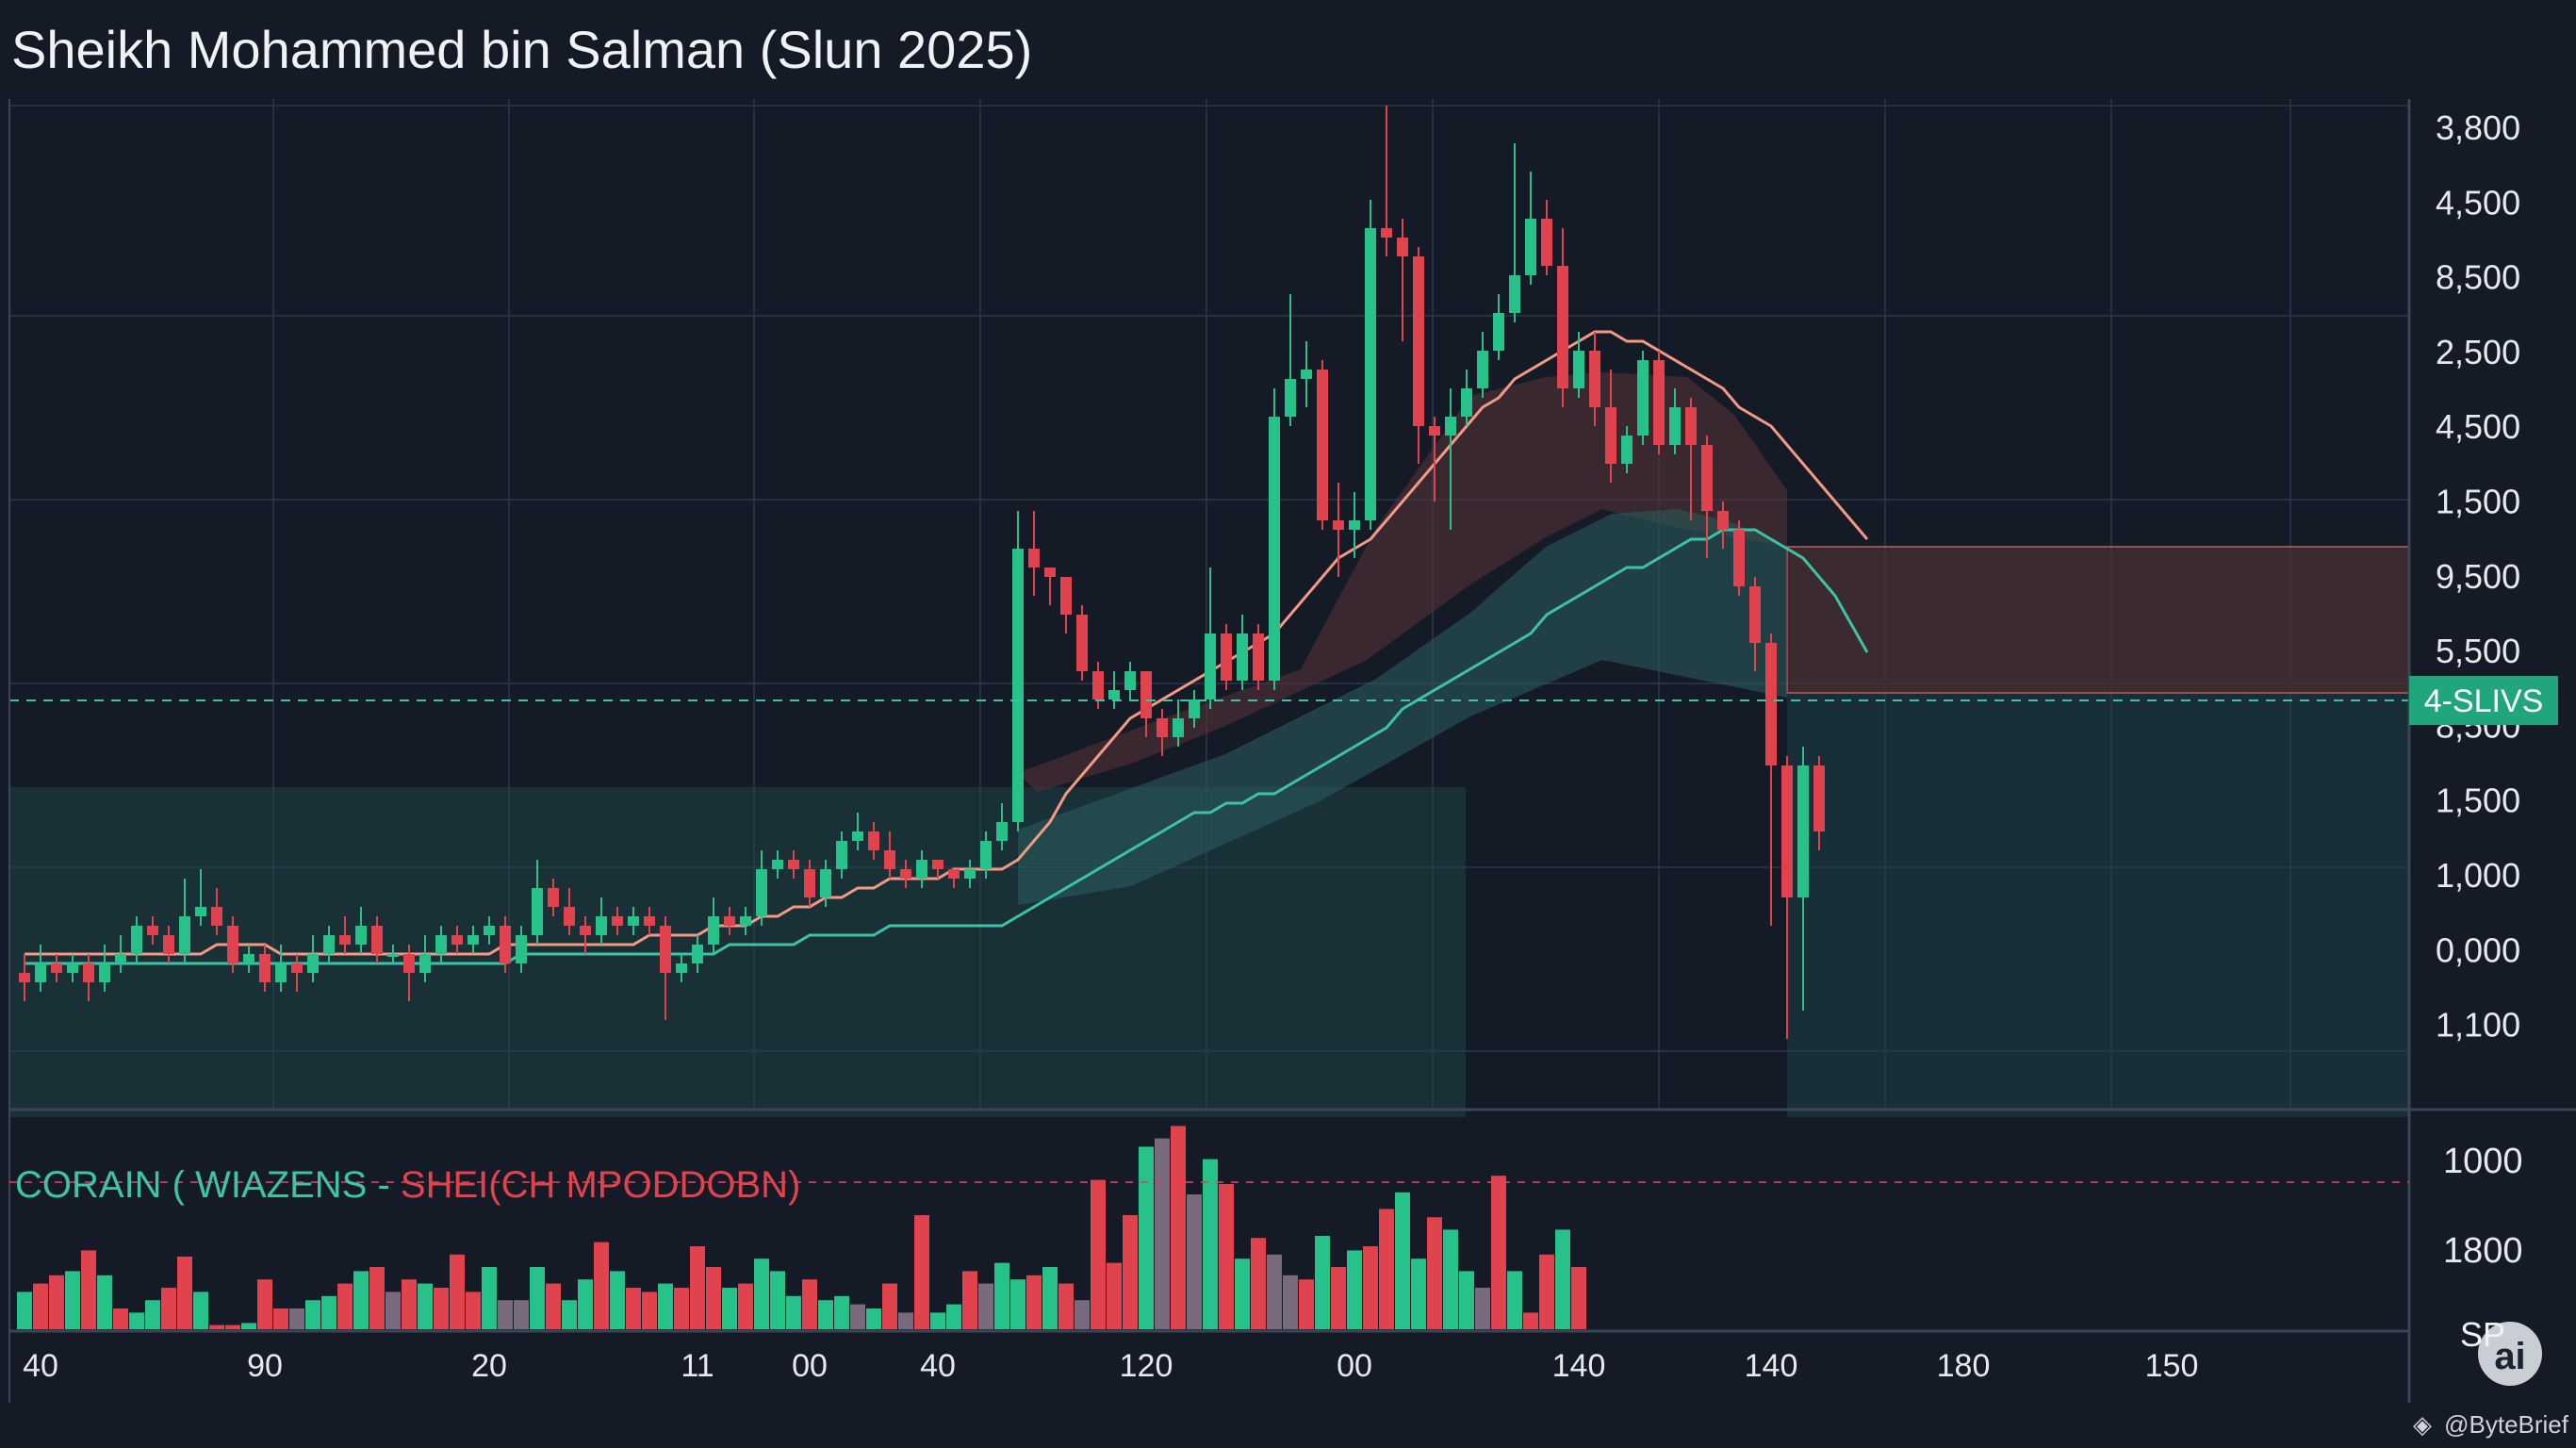 Image resolution: width=2576 pixels, height=1448 pixels. What do you see at coordinates (489, 1366) in the screenshot?
I see `x-tick-label: 20` at bounding box center [489, 1366].